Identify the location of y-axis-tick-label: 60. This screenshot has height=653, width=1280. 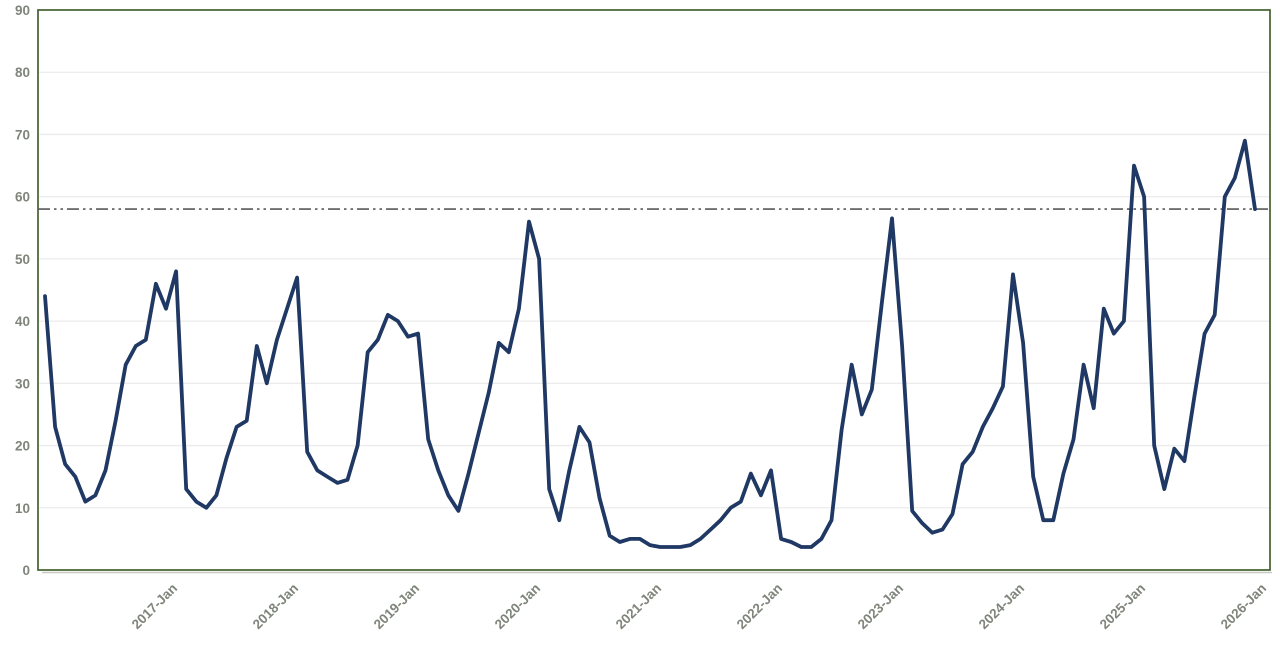
(22, 197).